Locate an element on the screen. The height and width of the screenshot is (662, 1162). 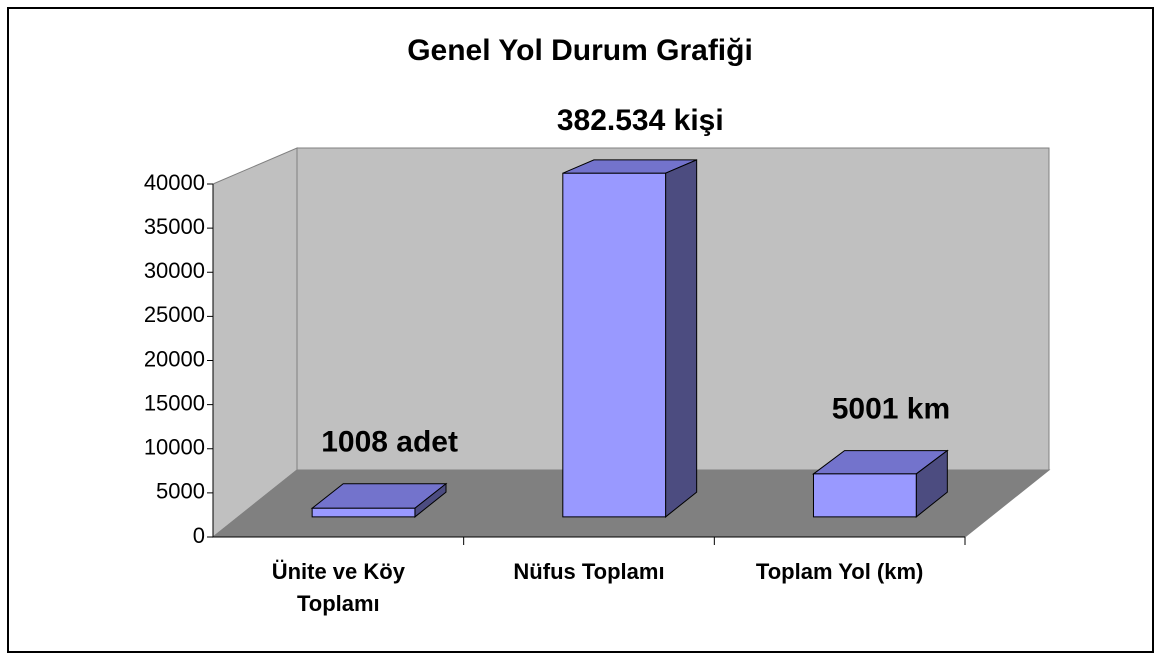
y-tick-label: 40000 is located at coordinates (174, 182).